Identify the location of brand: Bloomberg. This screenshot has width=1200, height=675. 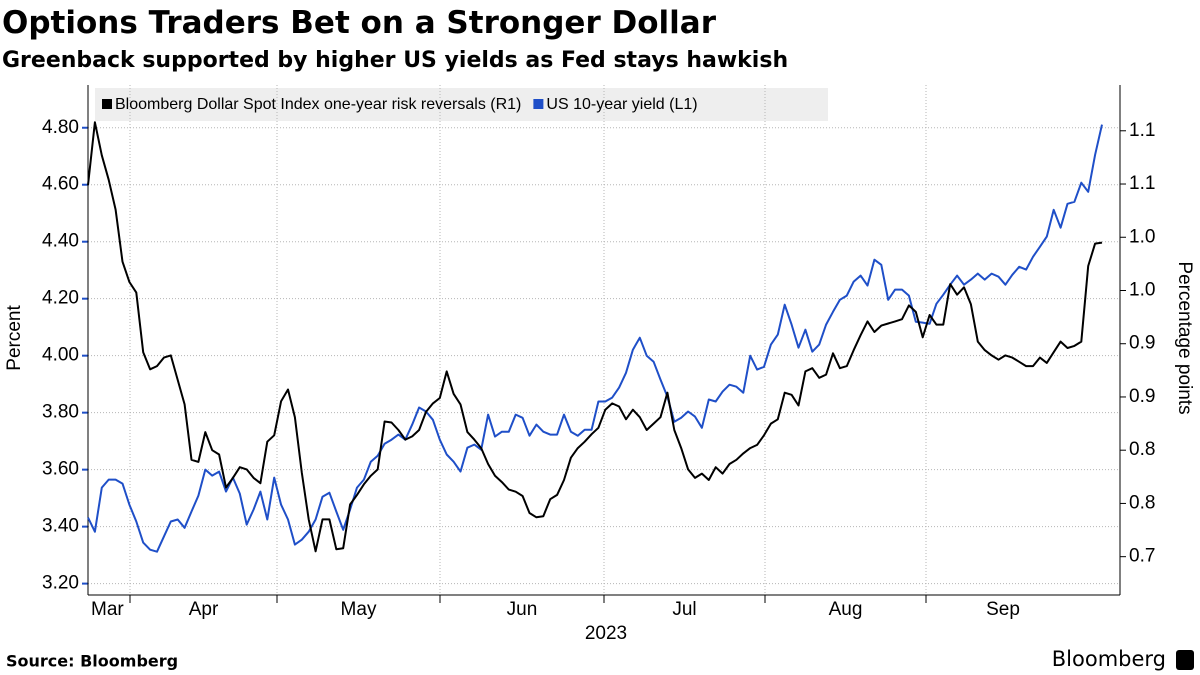
(1109, 659).